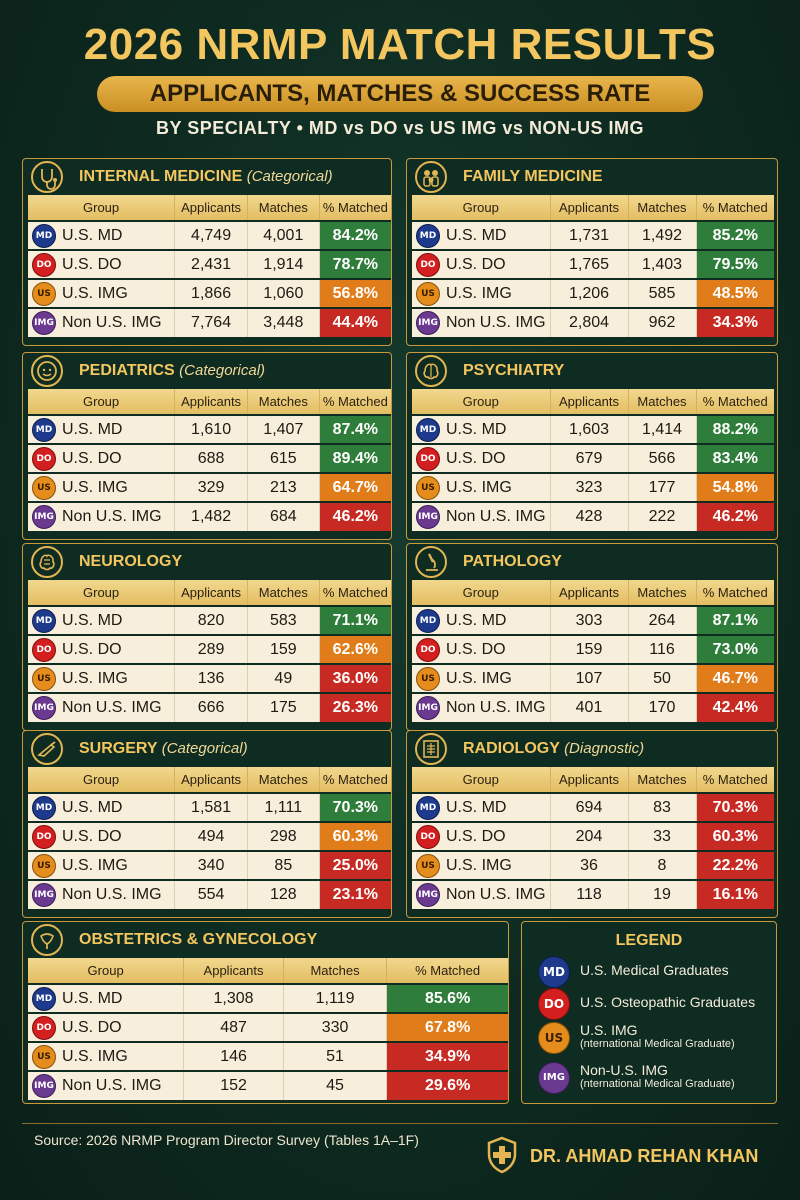 This screenshot has width=800, height=1200. I want to click on specialty-qualifier: (Categorical), so click(222, 370).